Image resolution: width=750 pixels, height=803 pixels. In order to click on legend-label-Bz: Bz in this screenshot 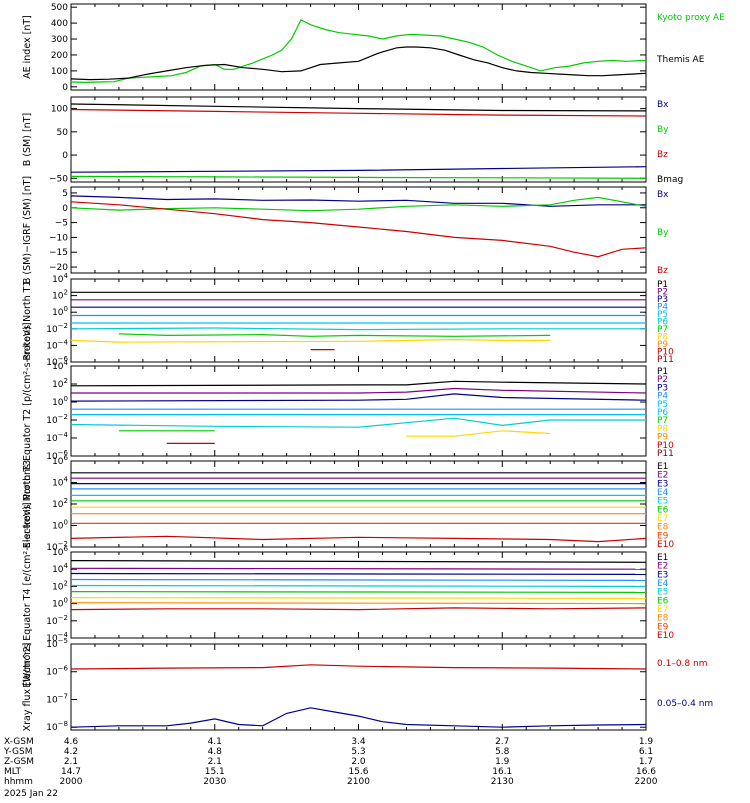, I will do `click(662, 155)`.